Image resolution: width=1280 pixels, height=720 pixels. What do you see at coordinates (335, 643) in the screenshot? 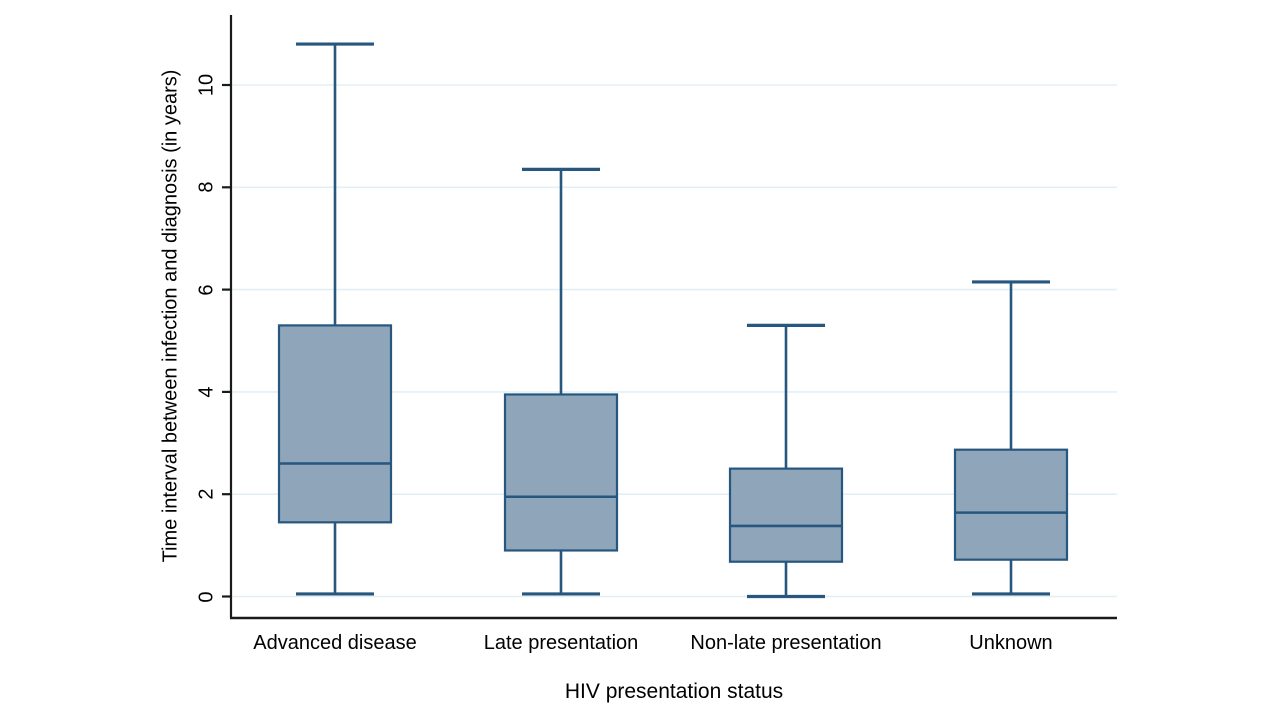
I see `x-category-label-advanced-disease: Advanced disease` at bounding box center [335, 643].